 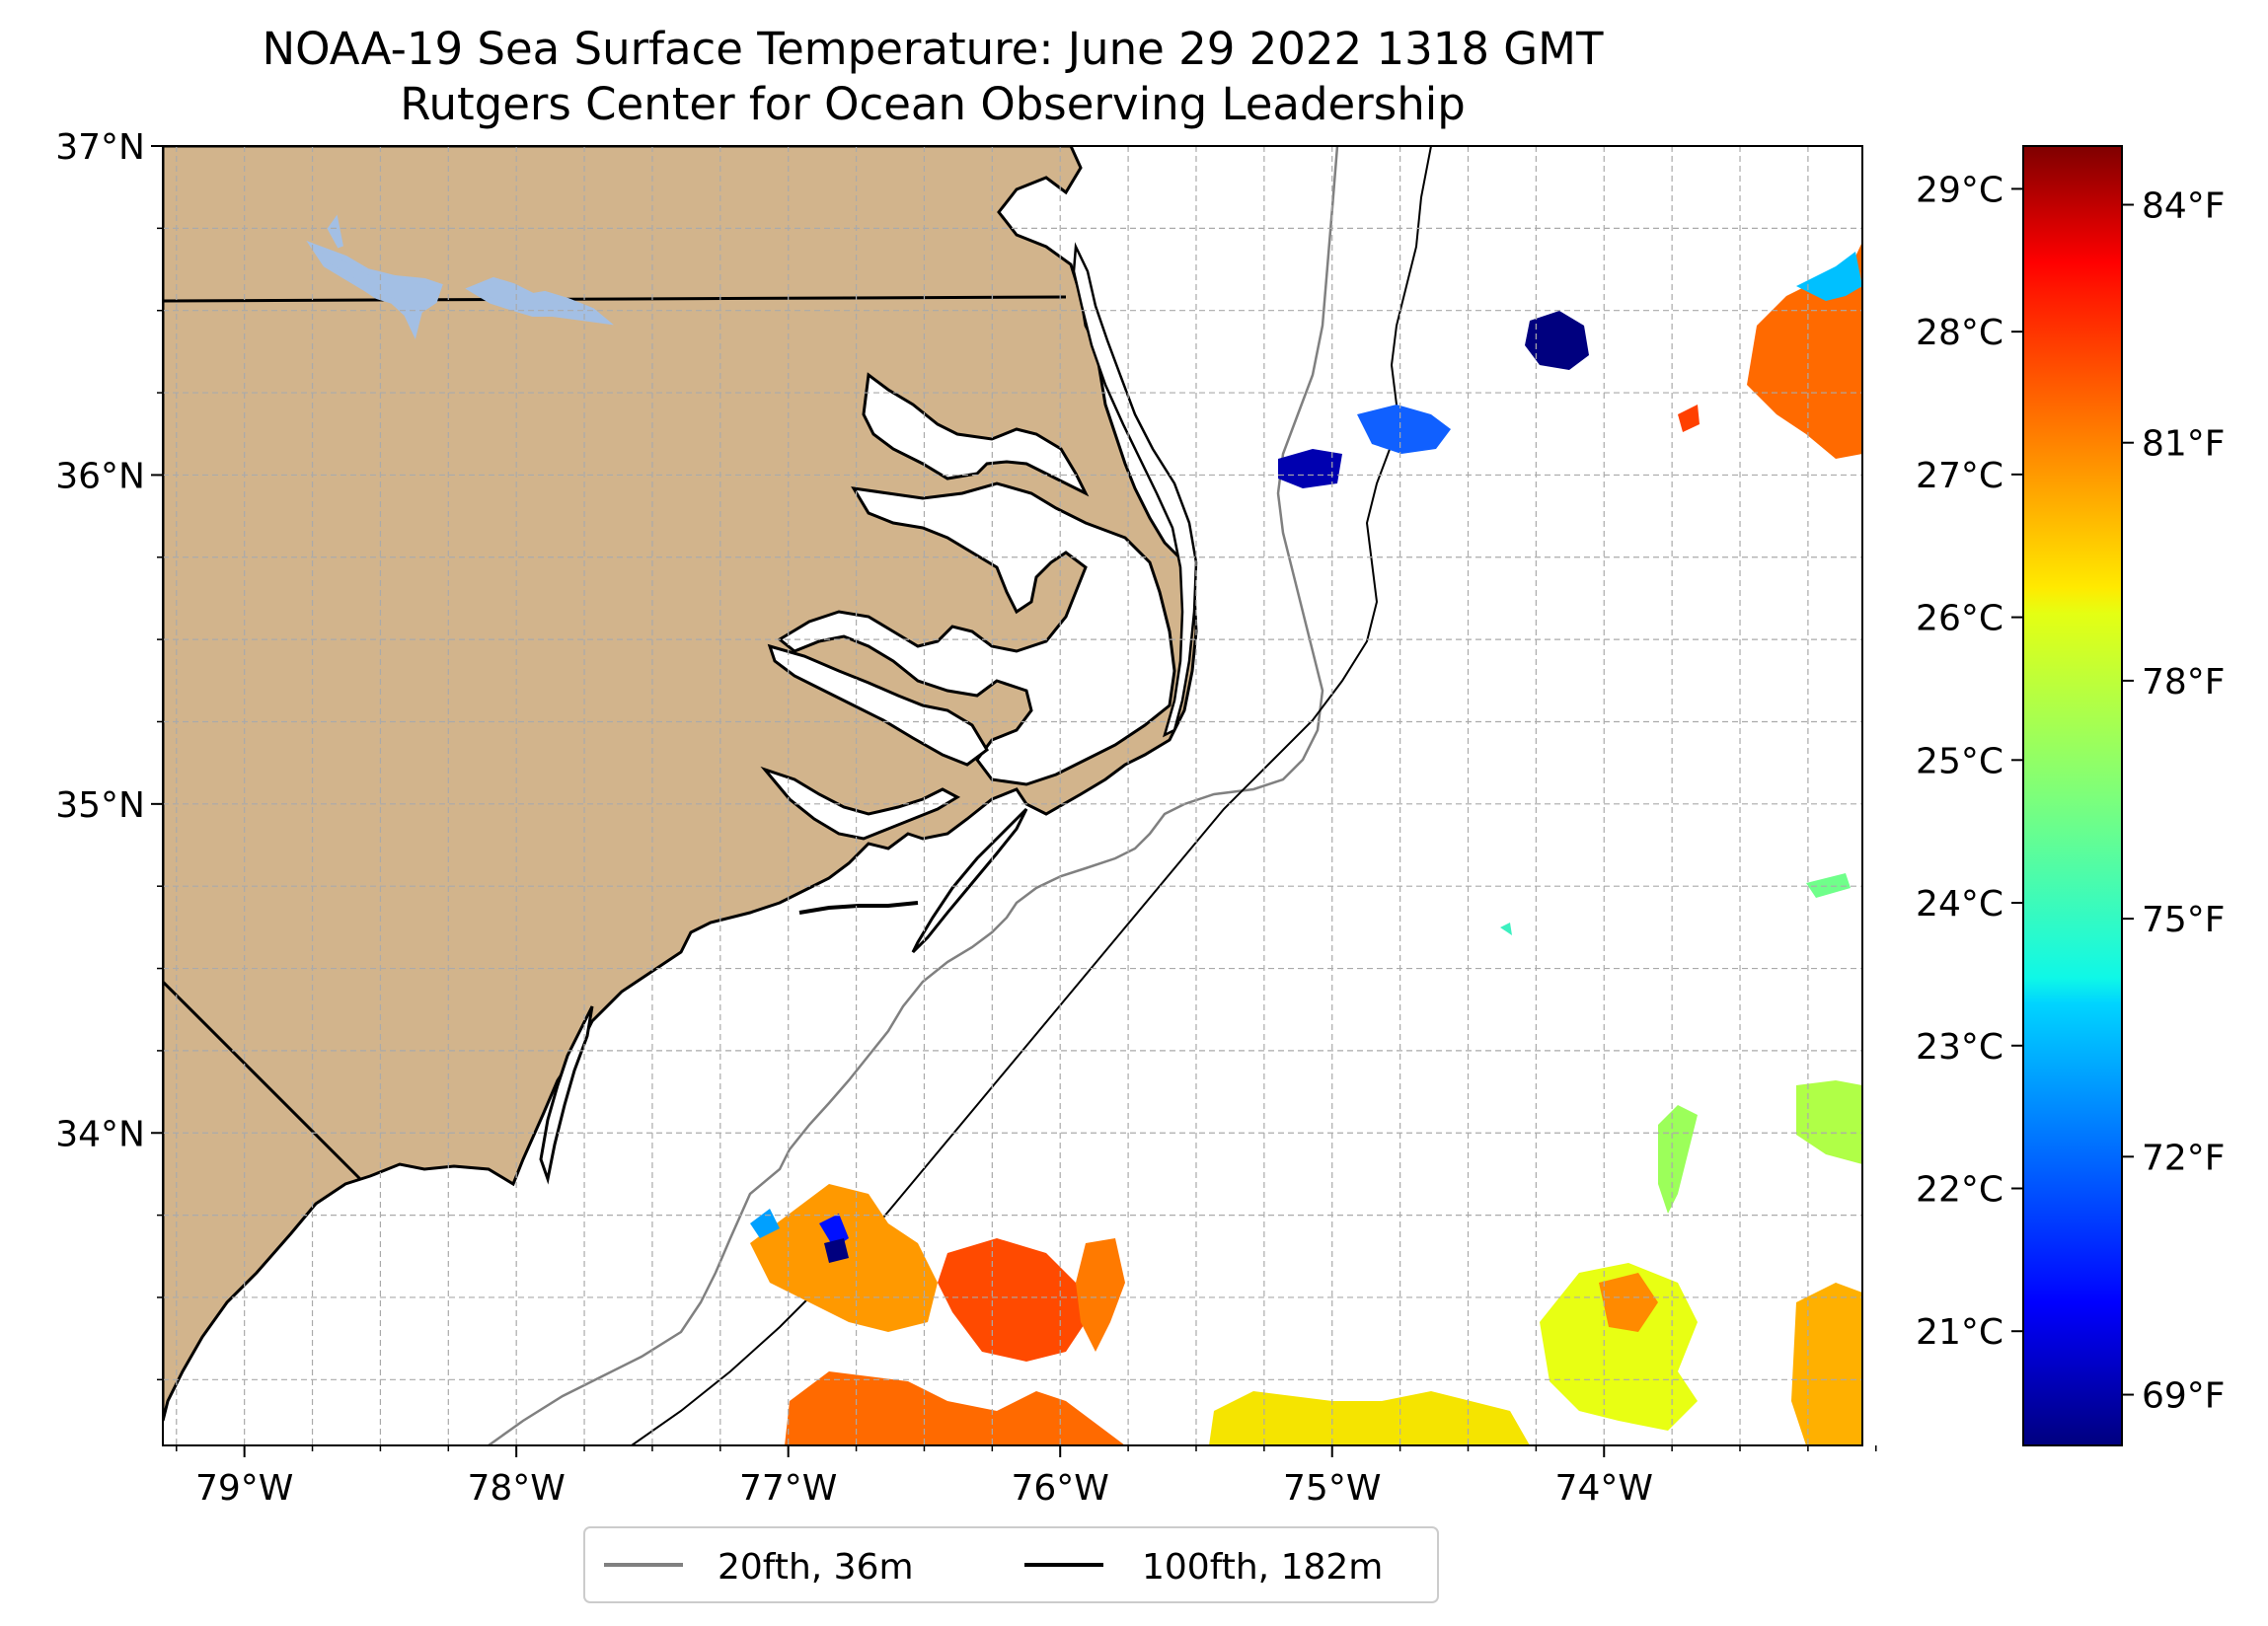 I want to click on sst-patch-small-e1, so click(x=1828, y=885).